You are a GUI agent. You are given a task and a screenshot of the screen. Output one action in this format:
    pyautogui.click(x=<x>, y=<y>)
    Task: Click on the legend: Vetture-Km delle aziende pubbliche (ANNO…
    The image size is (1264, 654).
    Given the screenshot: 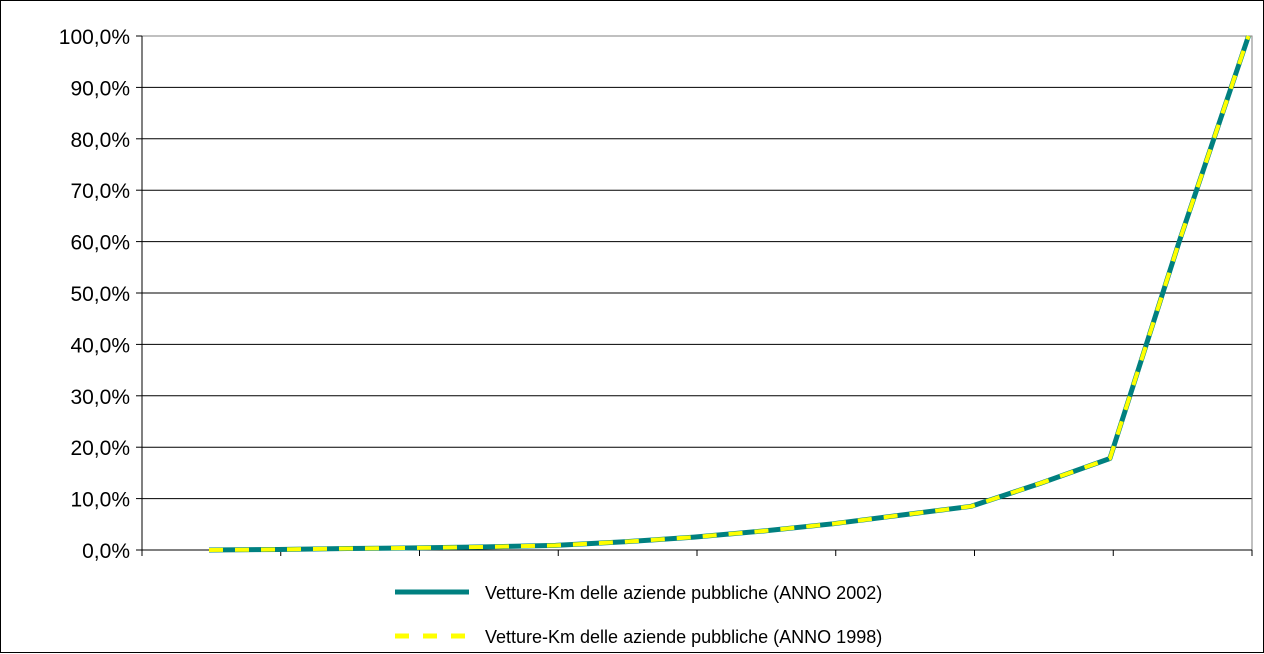 What is the action you would take?
    pyautogui.click(x=638, y=615)
    